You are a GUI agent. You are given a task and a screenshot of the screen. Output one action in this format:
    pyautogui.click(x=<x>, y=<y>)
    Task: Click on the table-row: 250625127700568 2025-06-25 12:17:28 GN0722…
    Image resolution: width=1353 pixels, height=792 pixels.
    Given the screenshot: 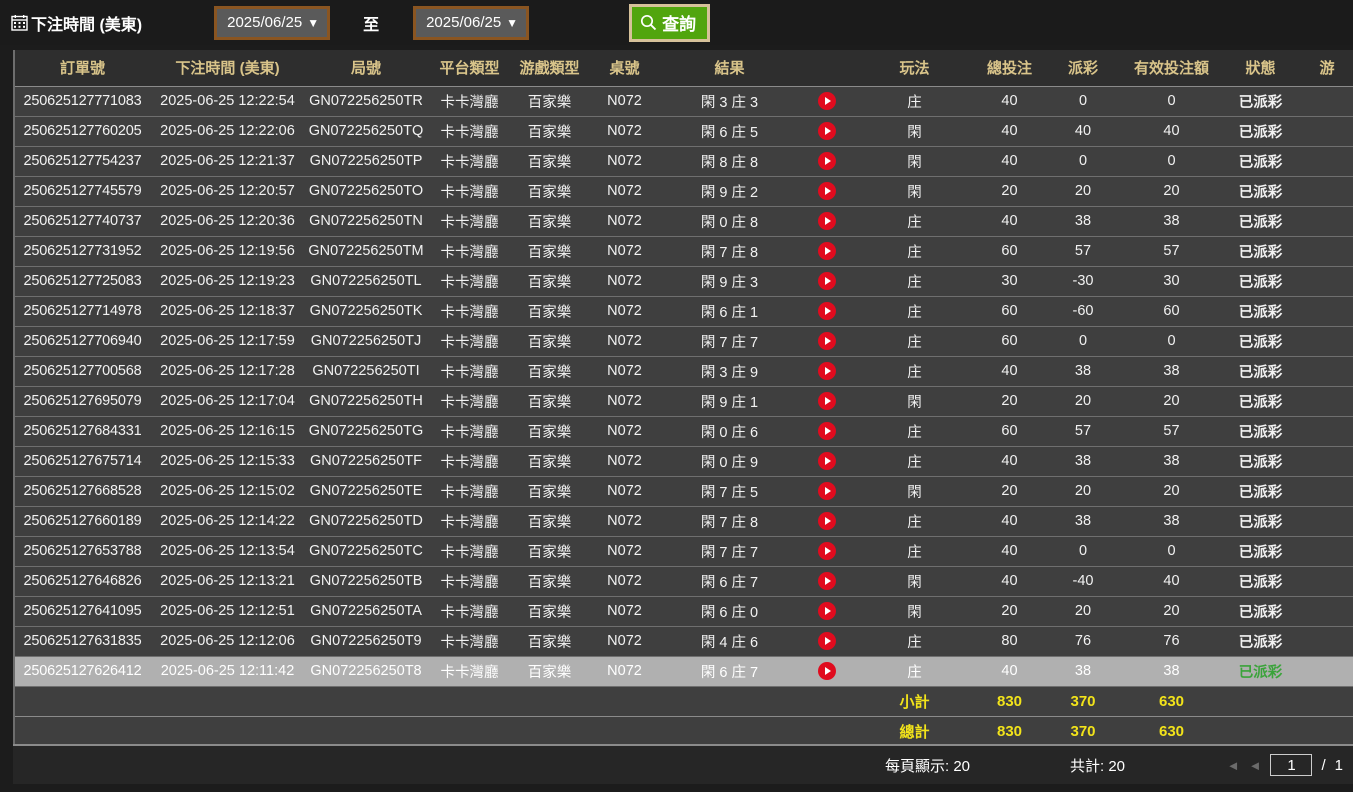 What is the action you would take?
    pyautogui.click(x=684, y=371)
    